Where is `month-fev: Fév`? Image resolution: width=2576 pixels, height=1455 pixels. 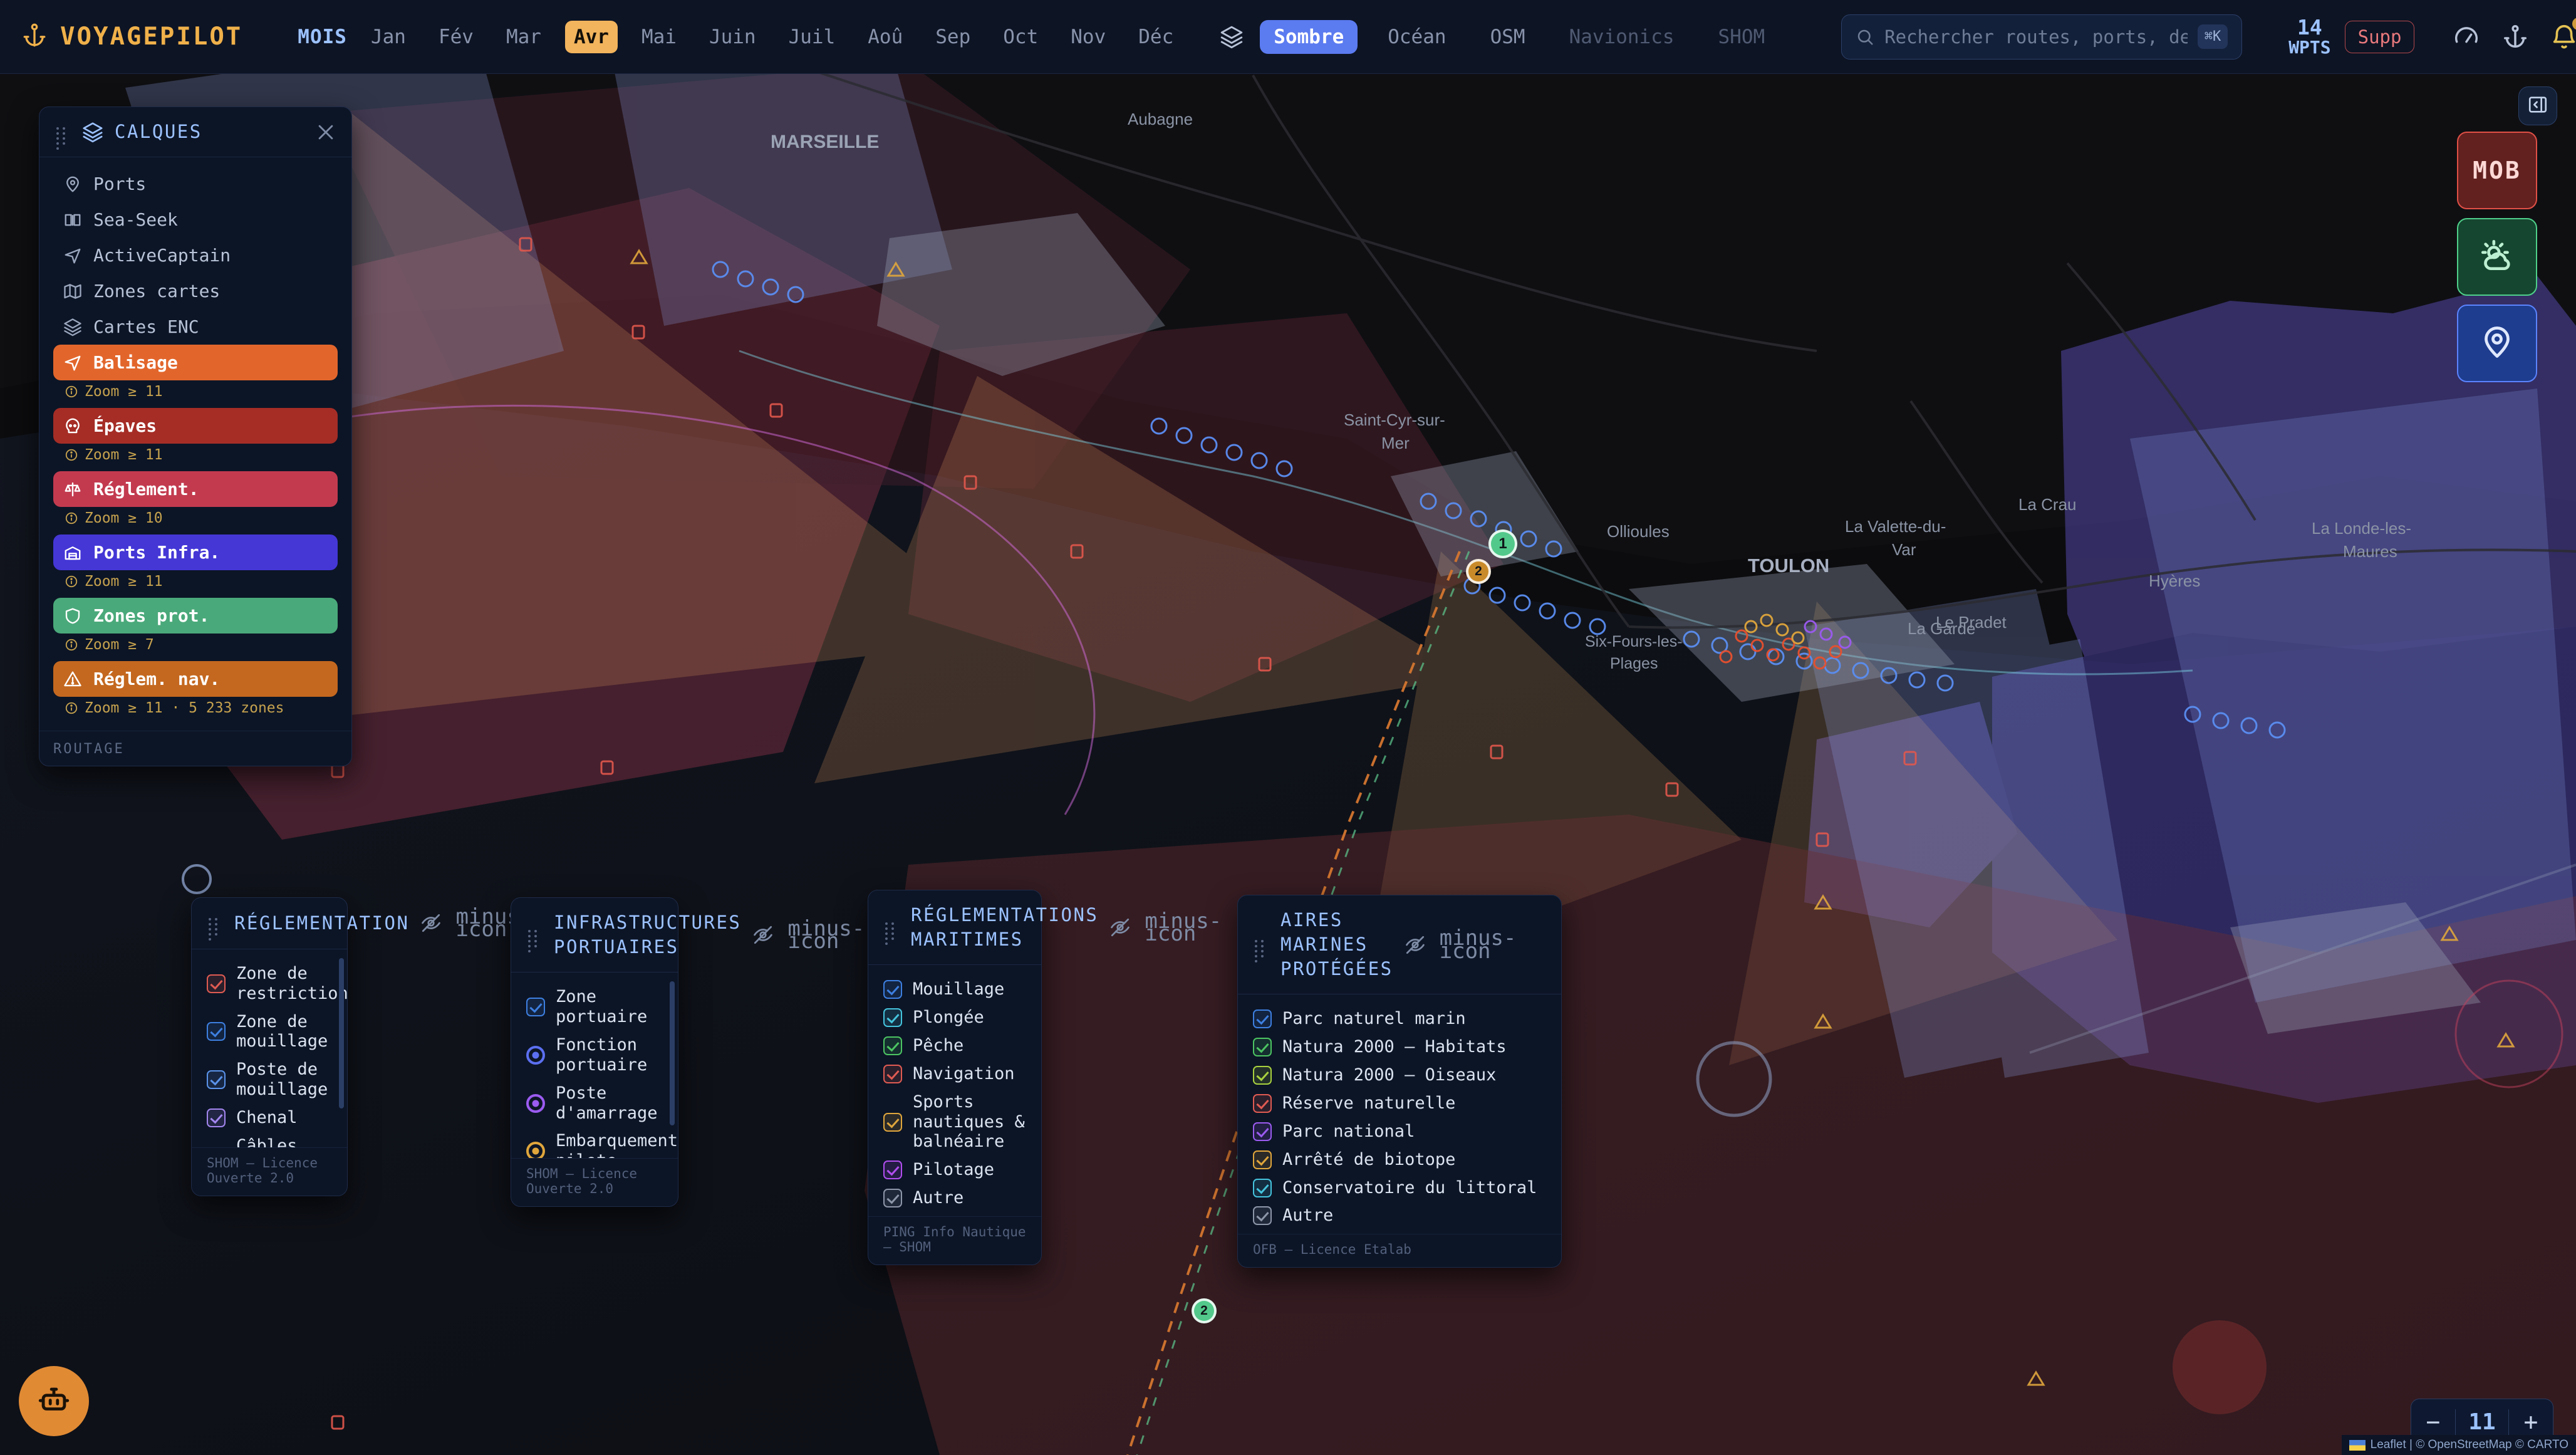 month-fev: Fév is located at coordinates (456, 36).